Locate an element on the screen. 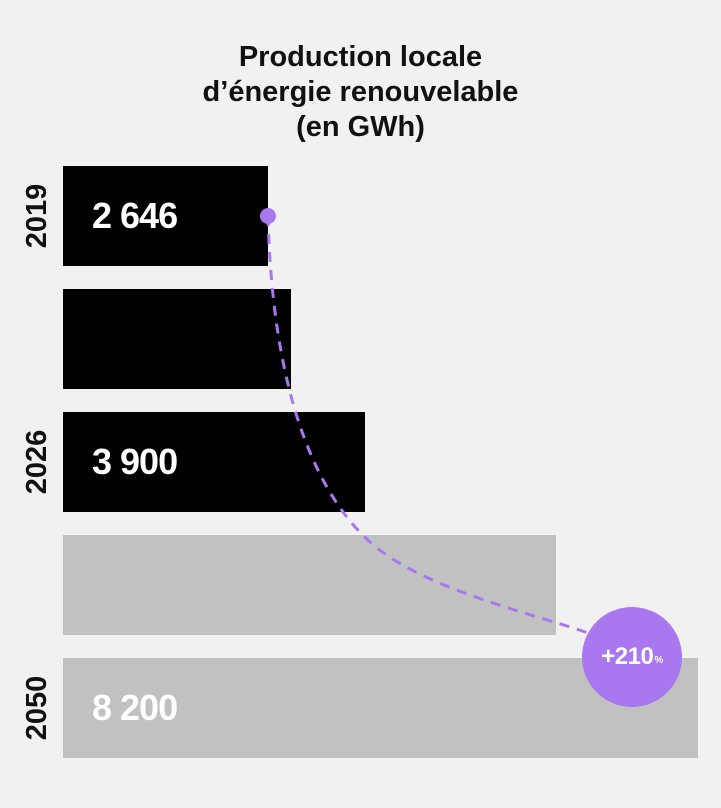 This screenshot has height=808, width=721. growth-badge: +210% is located at coordinates (632, 657).